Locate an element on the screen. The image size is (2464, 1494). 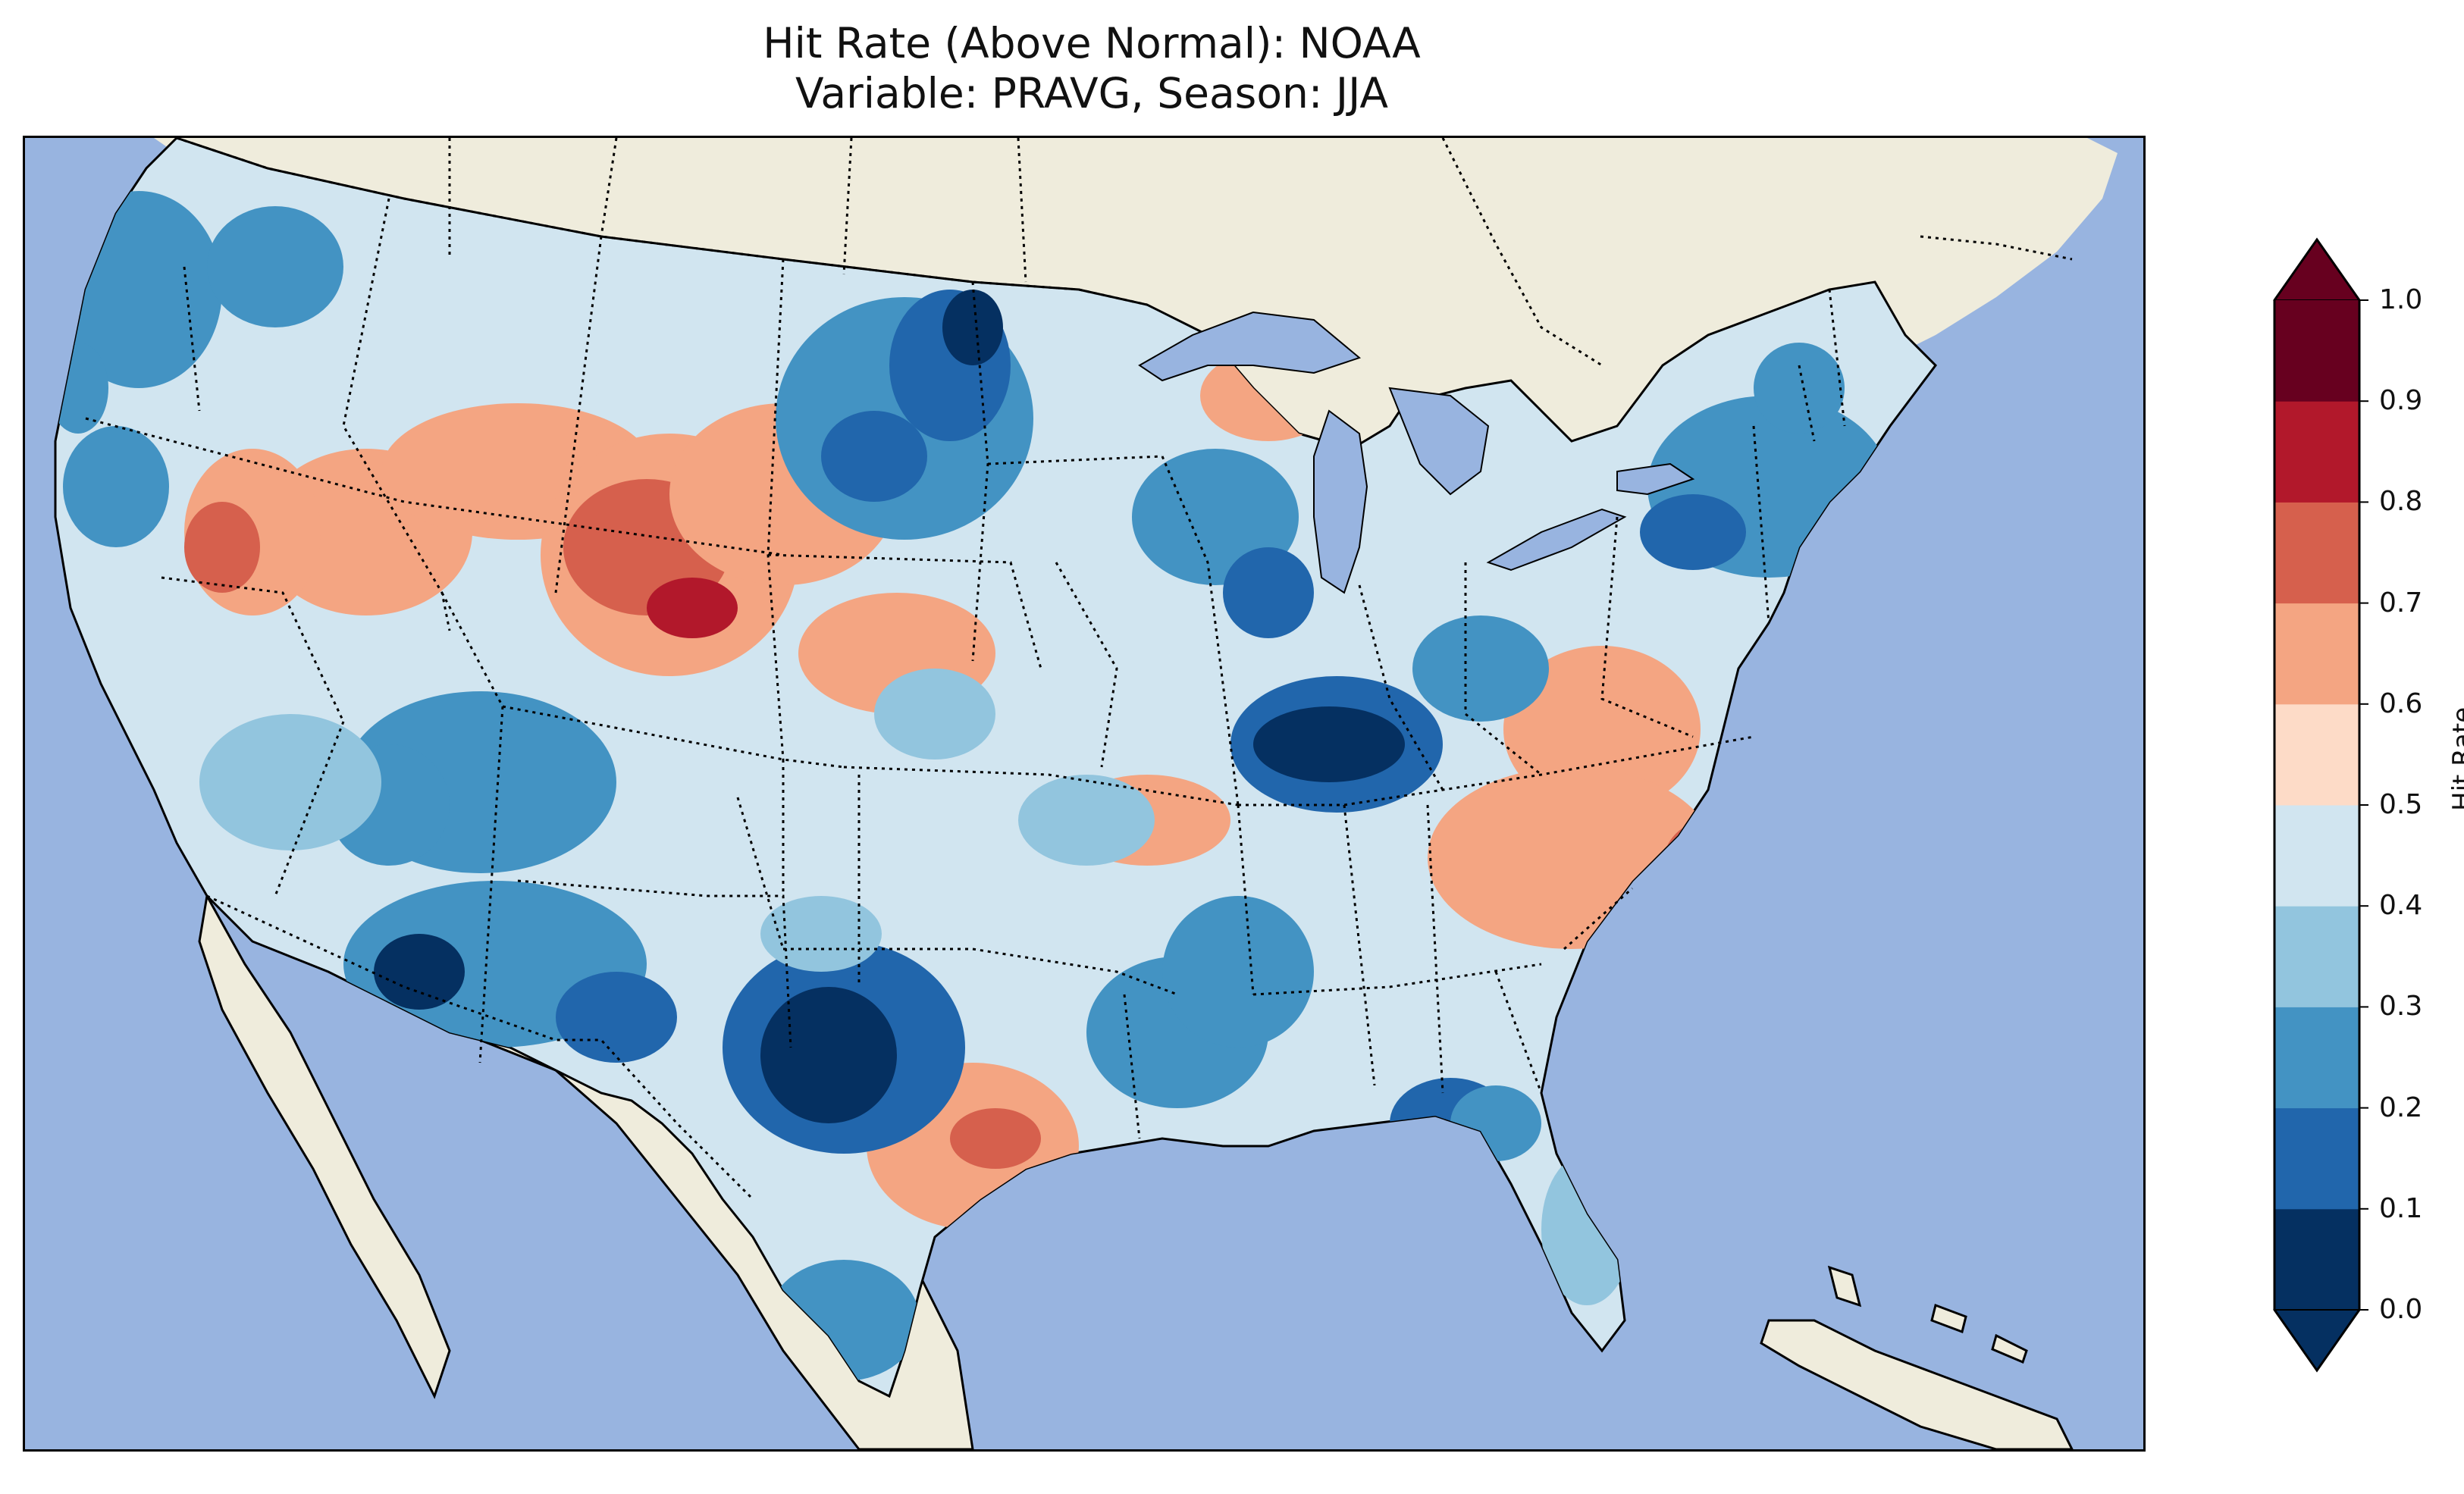
great-lakes is located at coordinates (1417, 452).